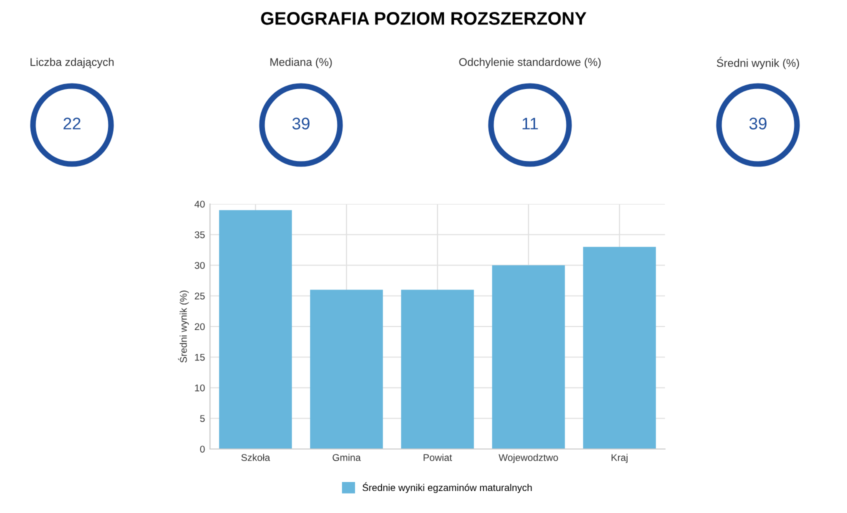  What do you see at coordinates (72, 63) in the screenshot?
I see `text: Liczba zdających` at bounding box center [72, 63].